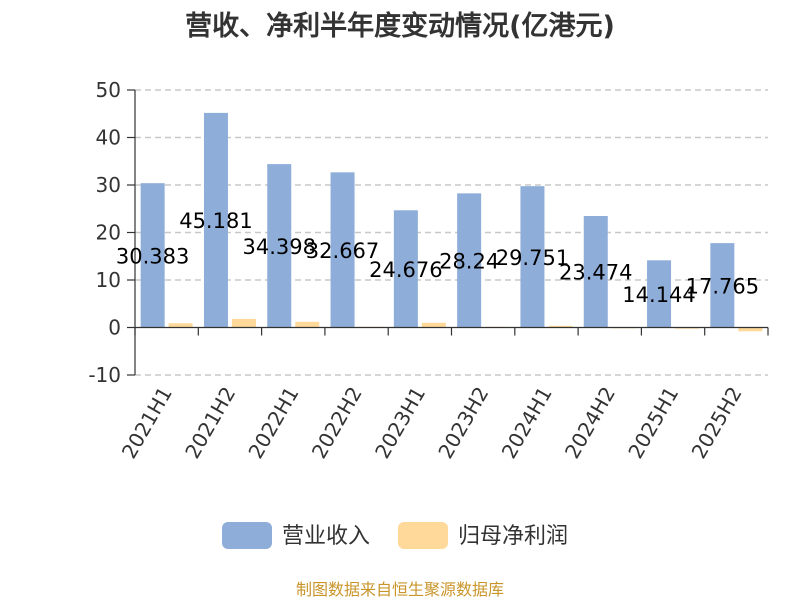  What do you see at coordinates (717, 423) in the screenshot?
I see `x-tick-label: 2025H2` at bounding box center [717, 423].